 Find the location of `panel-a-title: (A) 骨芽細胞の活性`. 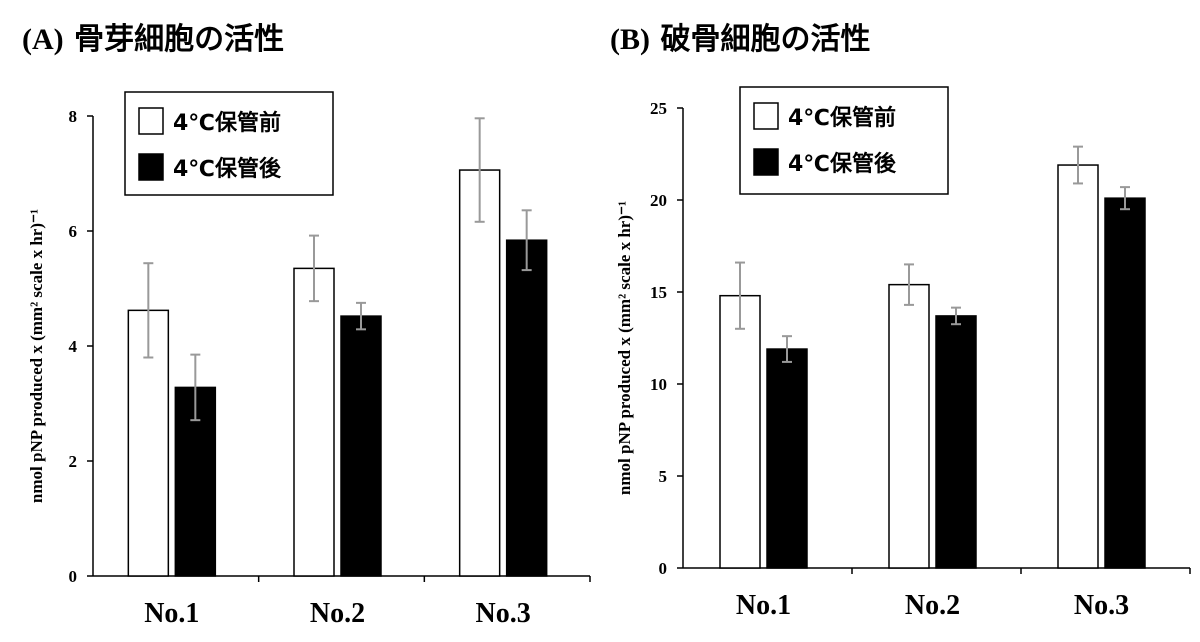

panel-a-title: (A) 骨芽細胞の活性 is located at coordinates (153, 36).